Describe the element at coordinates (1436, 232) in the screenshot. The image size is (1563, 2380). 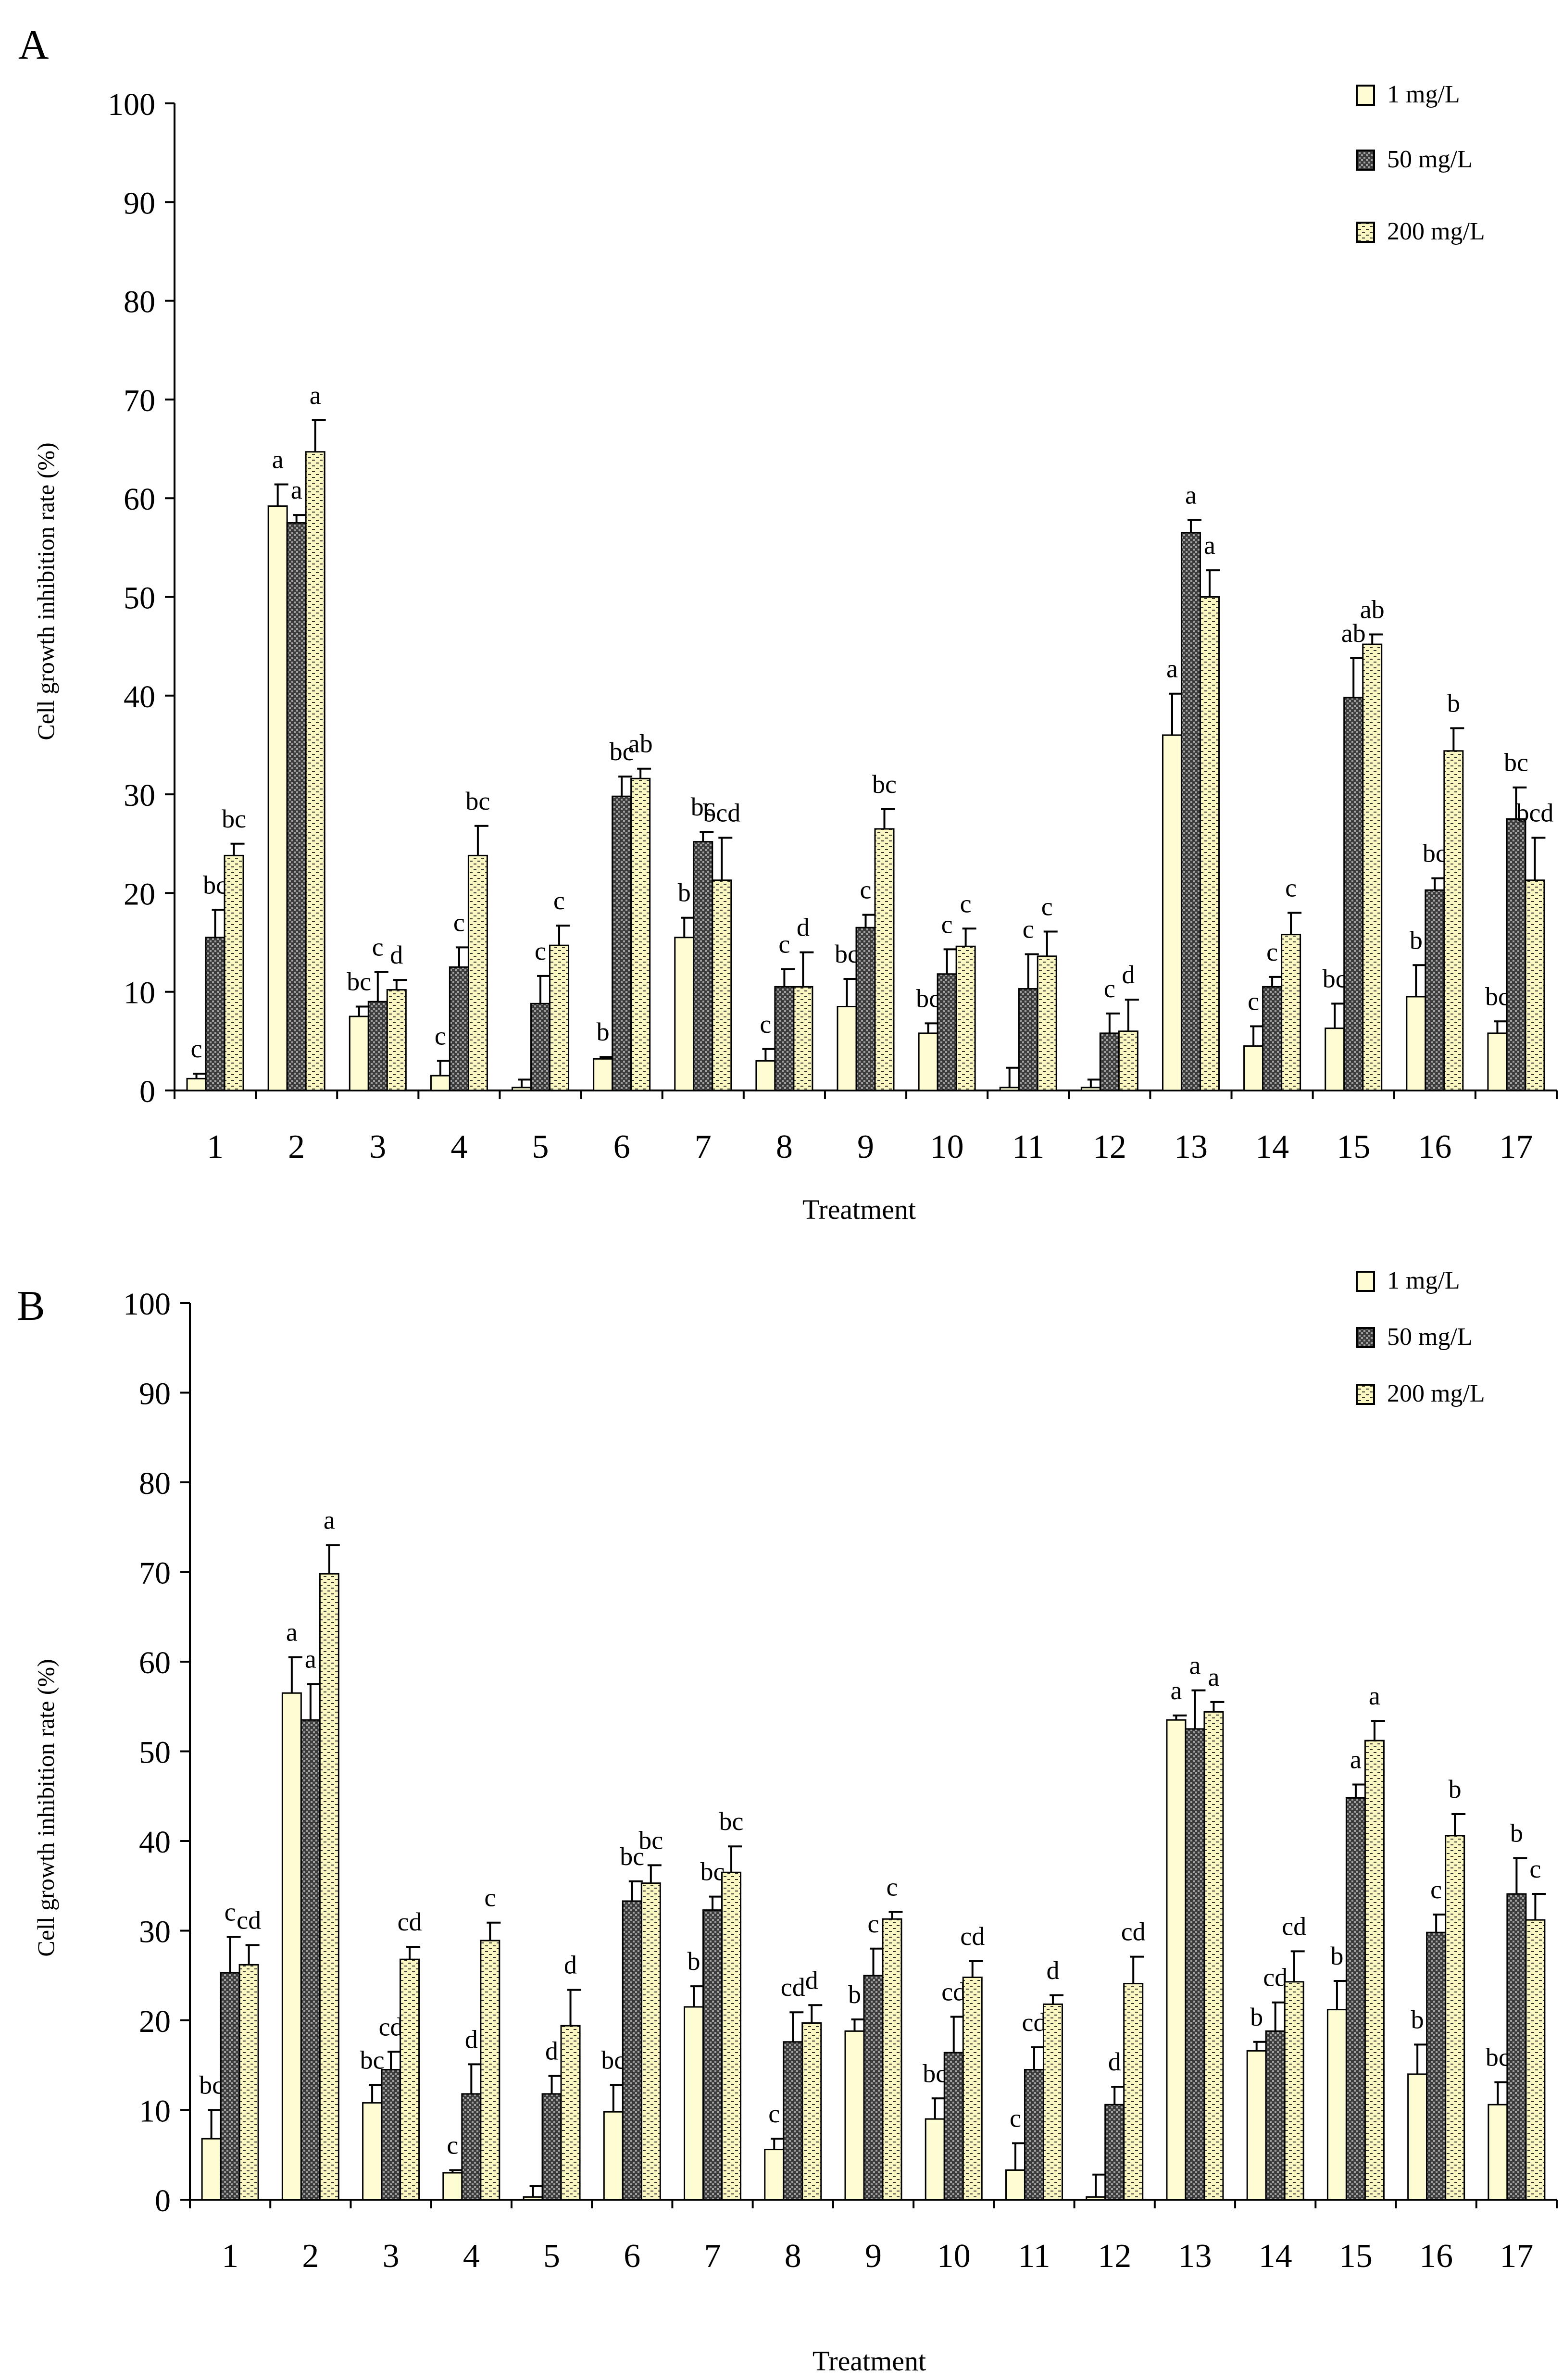
I see `panel-a-legend-label-200mg: 200 mg/L` at that location.